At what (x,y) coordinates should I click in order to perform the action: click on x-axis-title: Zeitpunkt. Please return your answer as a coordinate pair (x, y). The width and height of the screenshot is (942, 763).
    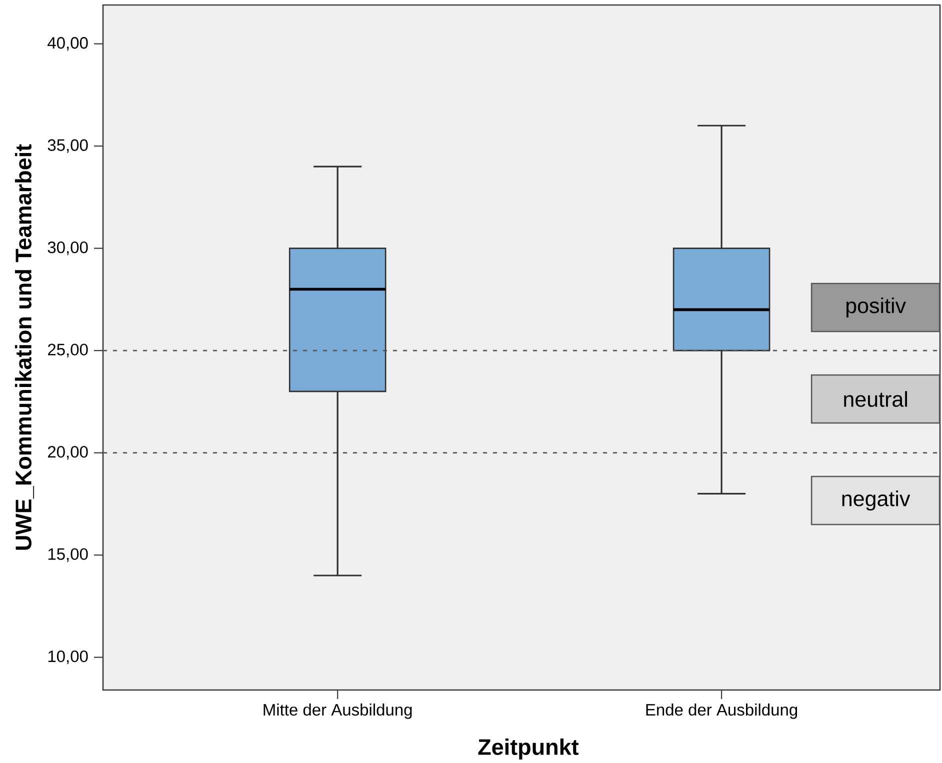
    Looking at the image, I should click on (528, 749).